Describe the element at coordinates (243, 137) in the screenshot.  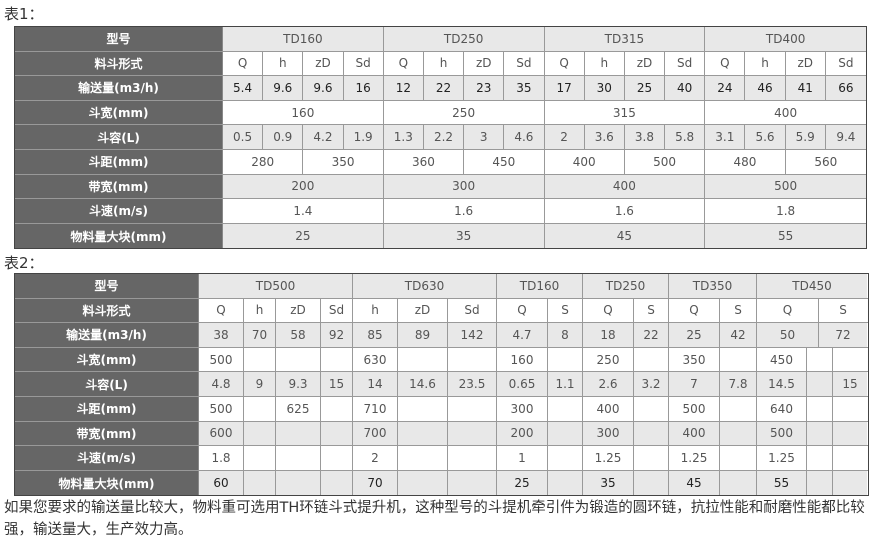
I see `table-cell: 0.5` at that location.